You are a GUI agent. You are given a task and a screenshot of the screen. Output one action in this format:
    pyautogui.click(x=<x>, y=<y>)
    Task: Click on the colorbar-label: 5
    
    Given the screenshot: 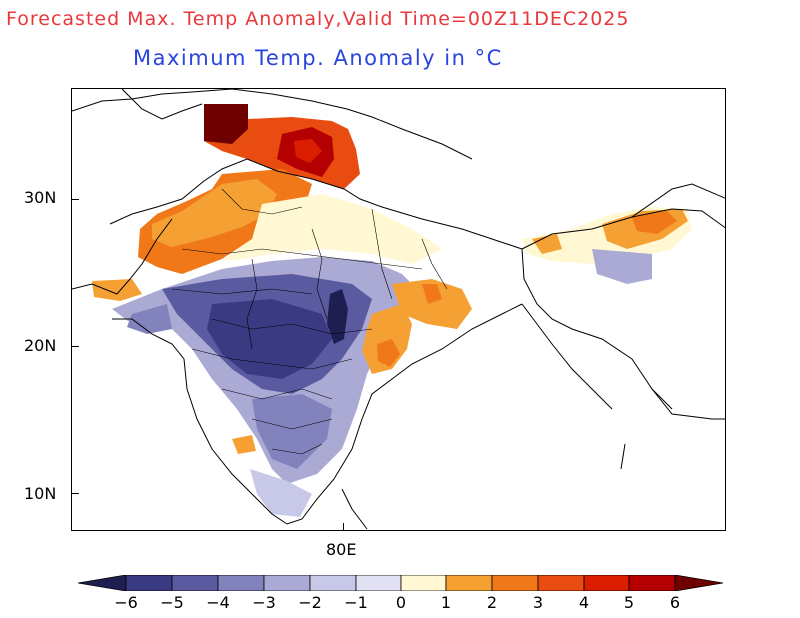 What is the action you would take?
    pyautogui.click(x=629, y=602)
    